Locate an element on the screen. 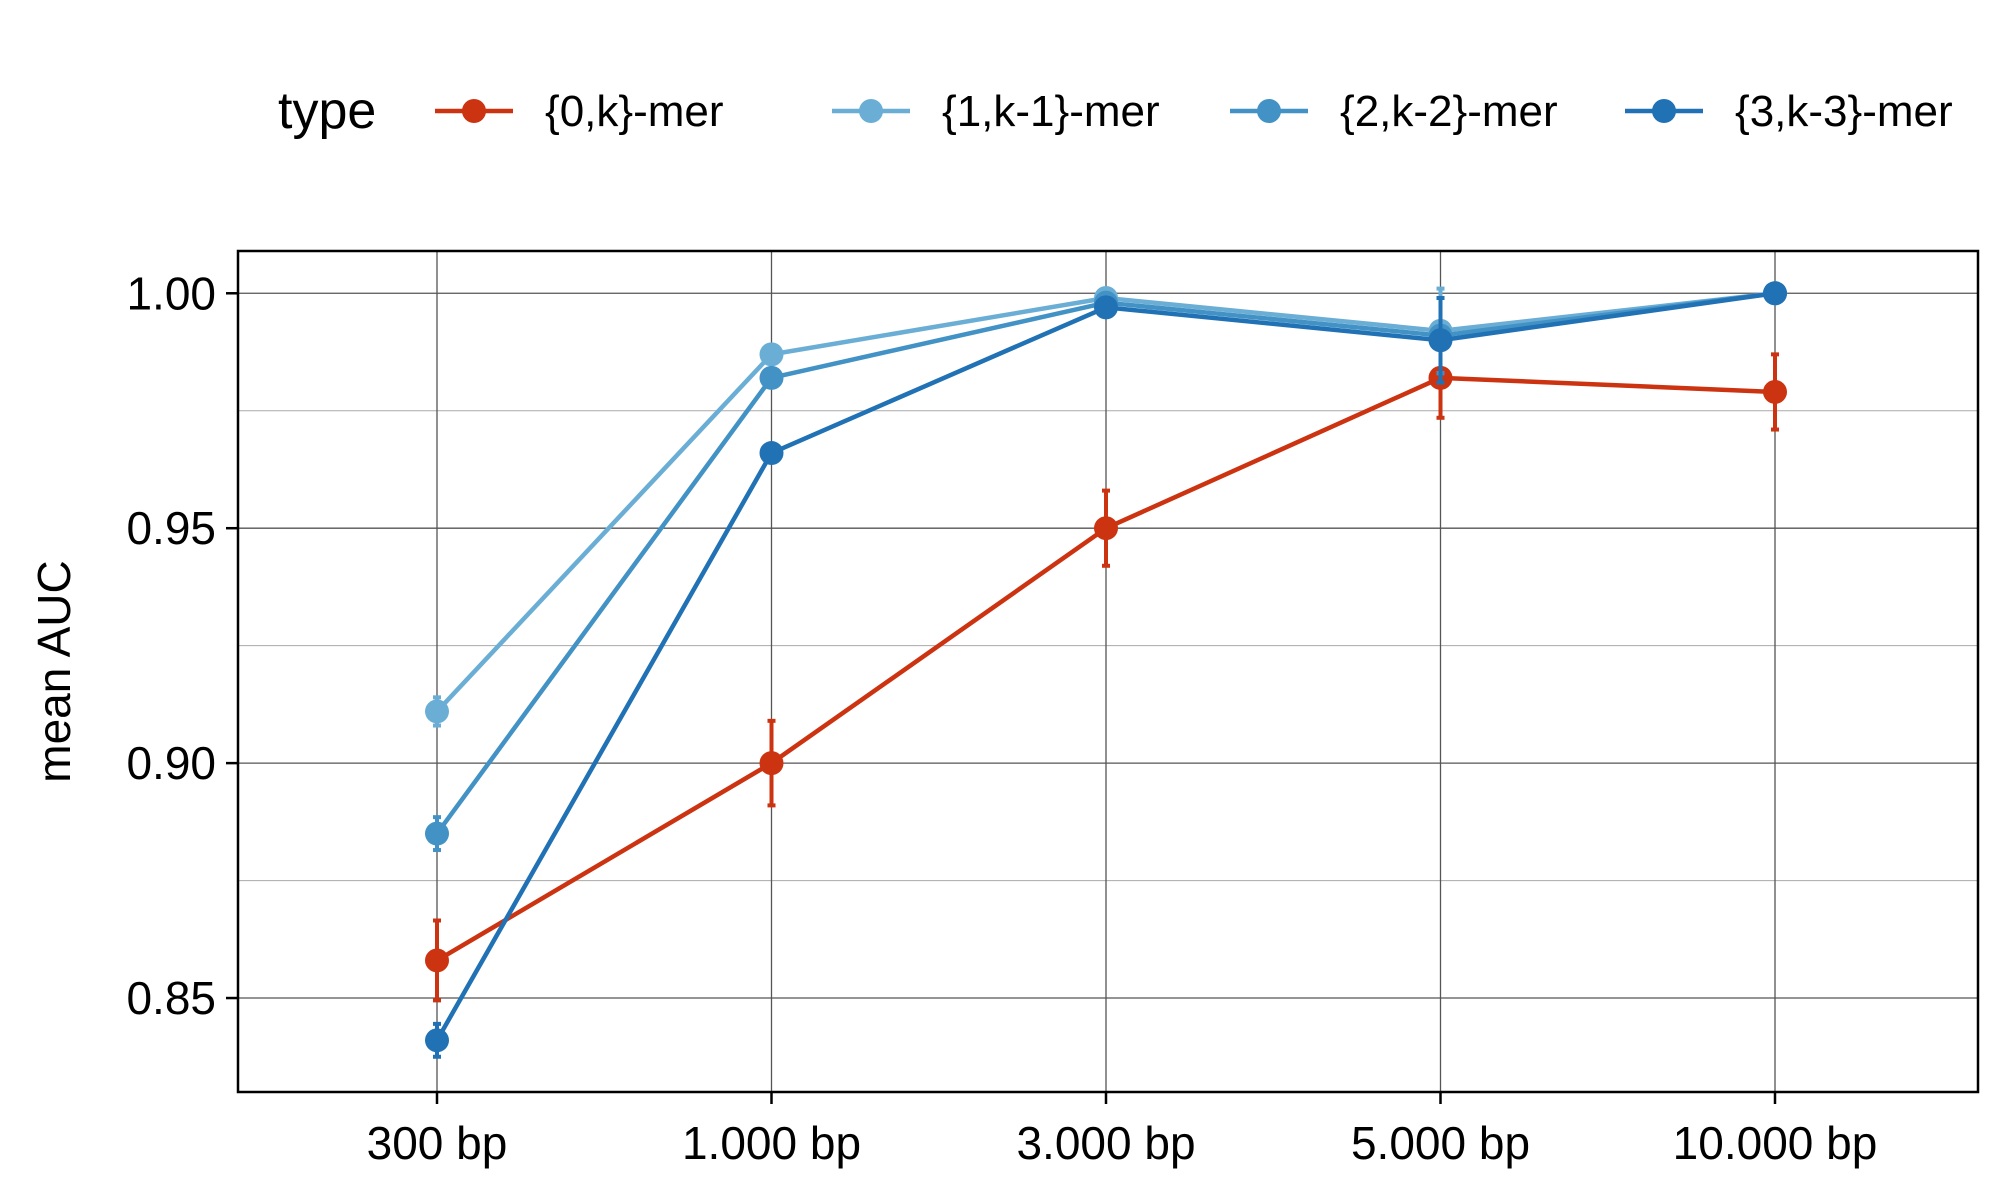  y-tick-label: 1.00 is located at coordinates (171, 293).